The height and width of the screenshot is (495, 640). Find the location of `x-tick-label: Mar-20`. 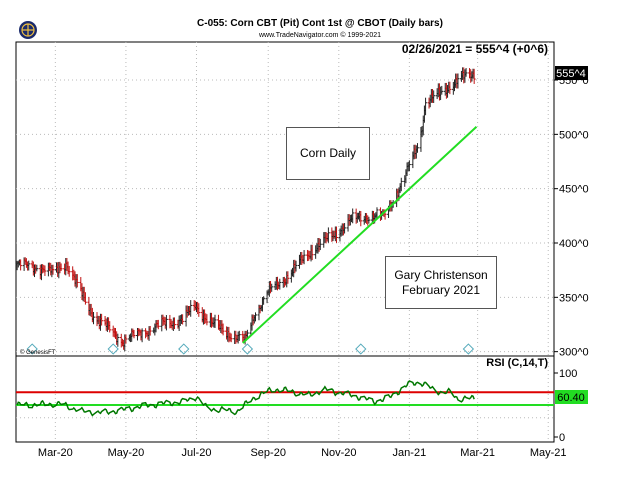

x-tick-label: Mar-20 is located at coordinates (55, 453).